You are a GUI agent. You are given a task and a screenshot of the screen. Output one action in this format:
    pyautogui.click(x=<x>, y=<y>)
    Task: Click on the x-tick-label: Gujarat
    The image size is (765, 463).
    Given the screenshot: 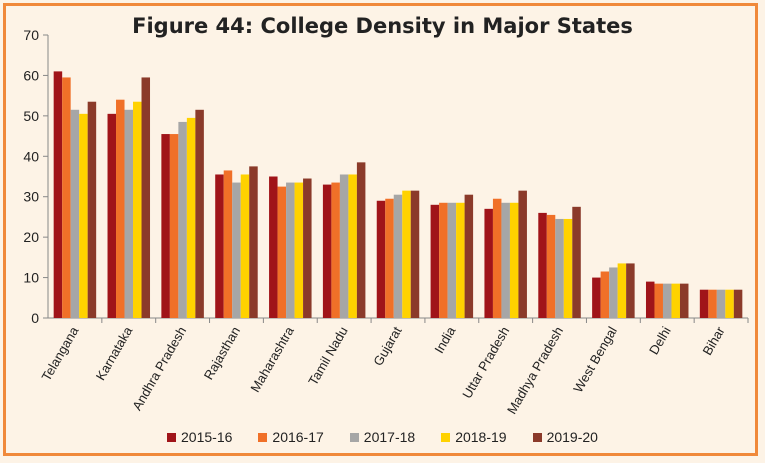 What is the action you would take?
    pyautogui.click(x=387, y=346)
    